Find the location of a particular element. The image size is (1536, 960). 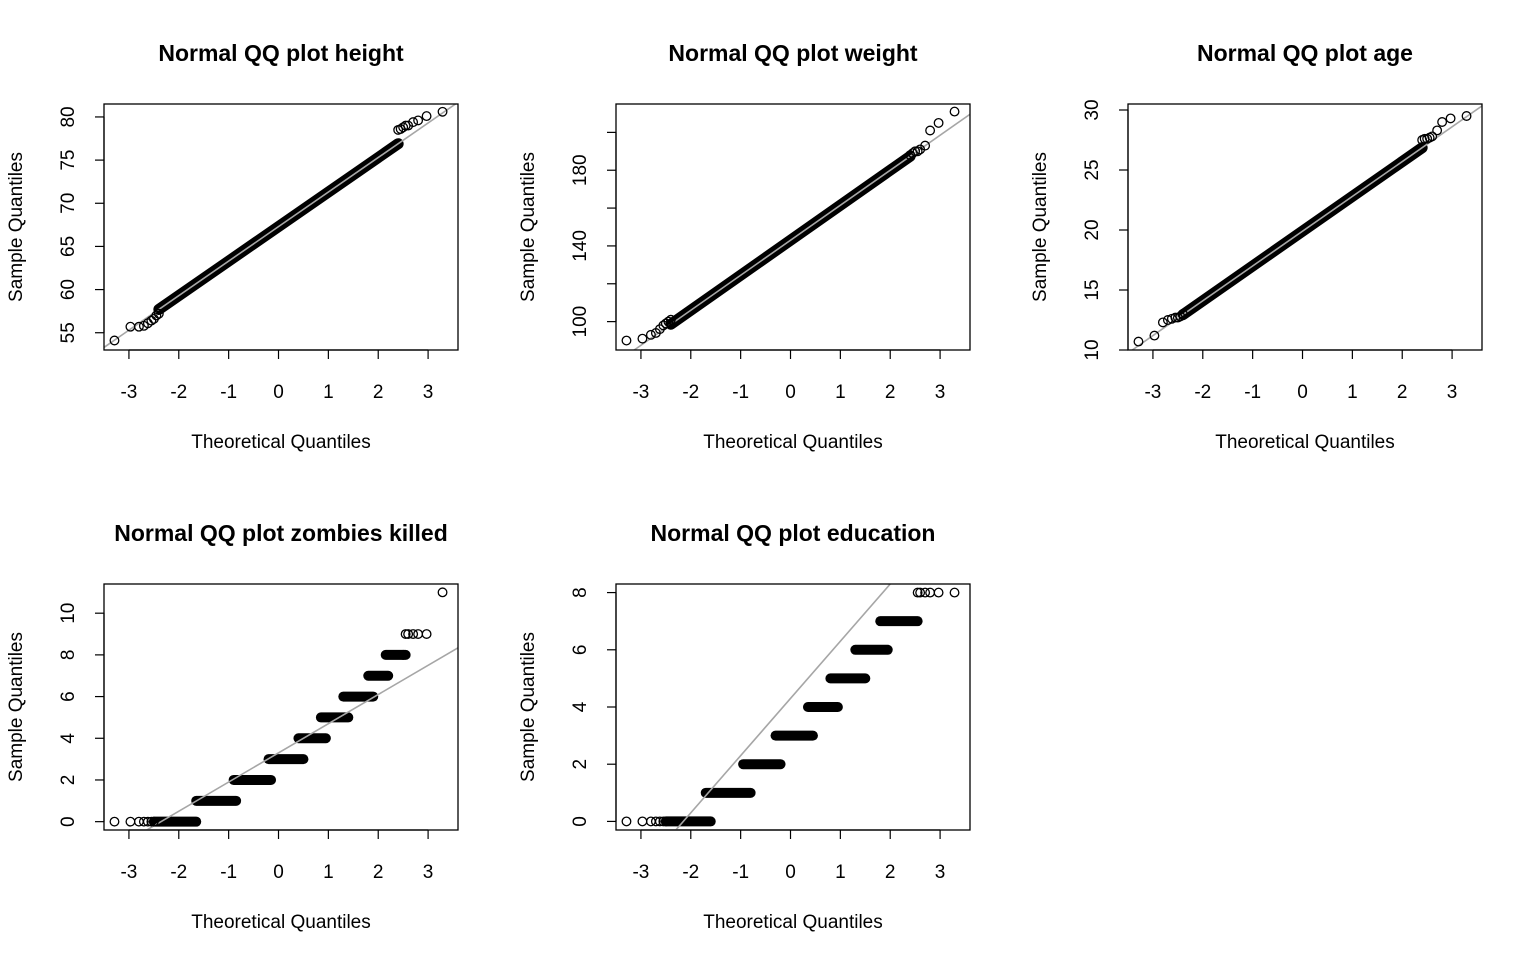

y-tick-label: 60 is located at coordinates (68, 289).